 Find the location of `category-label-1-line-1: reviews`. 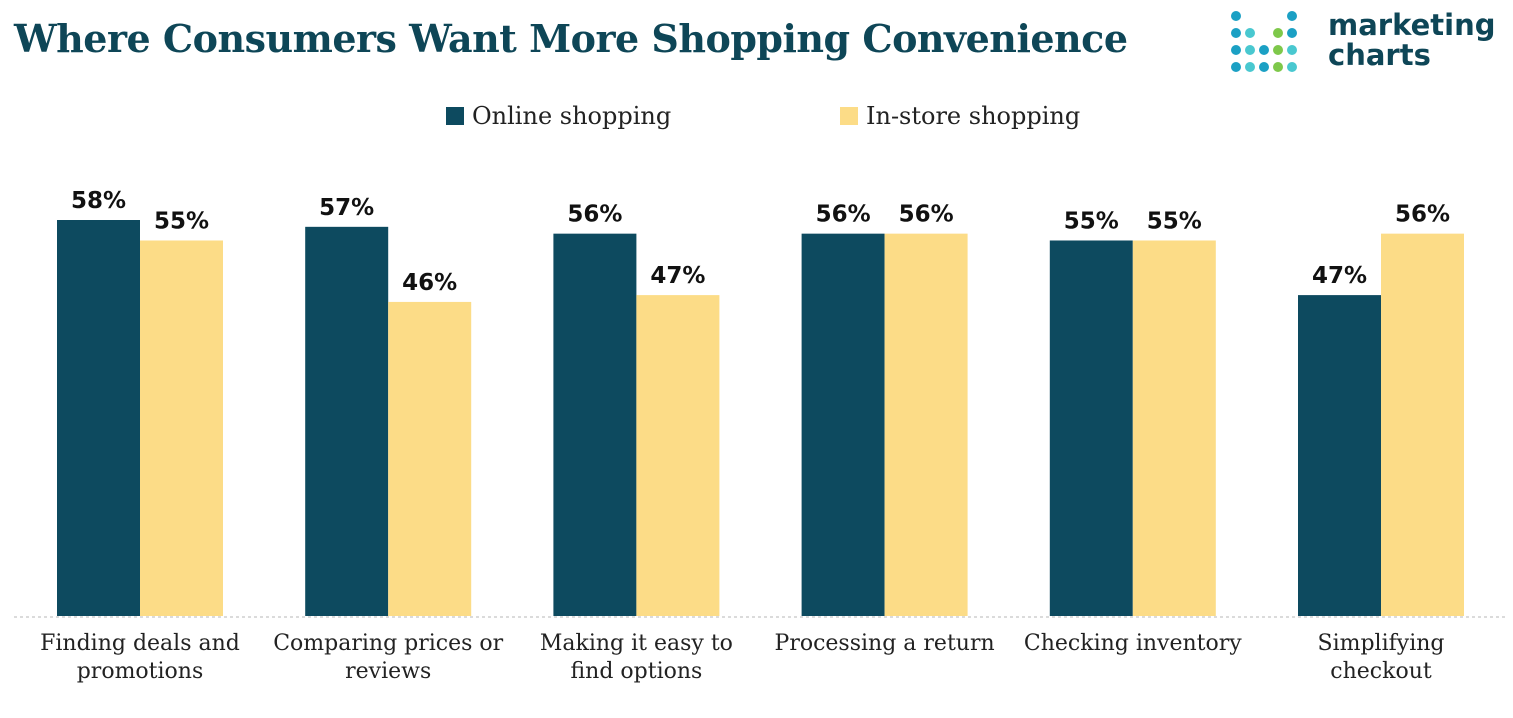

category-label-1-line-1: reviews is located at coordinates (388, 671).